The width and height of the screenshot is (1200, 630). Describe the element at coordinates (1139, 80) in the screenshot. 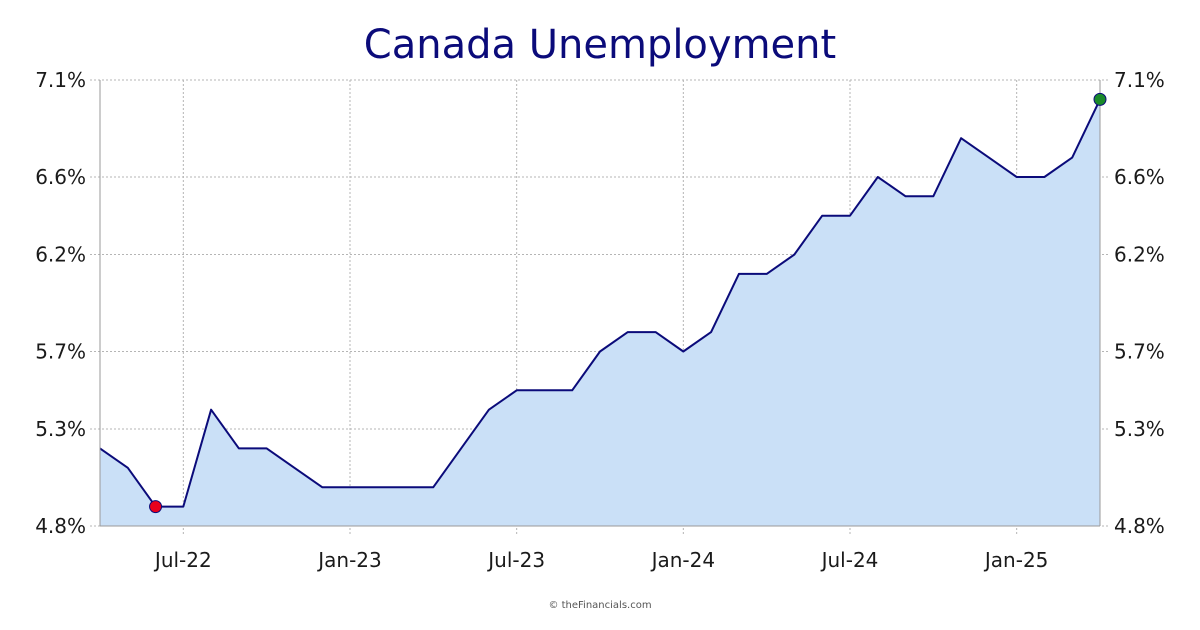

I see `y-tick-label-right: 7.1%` at that location.